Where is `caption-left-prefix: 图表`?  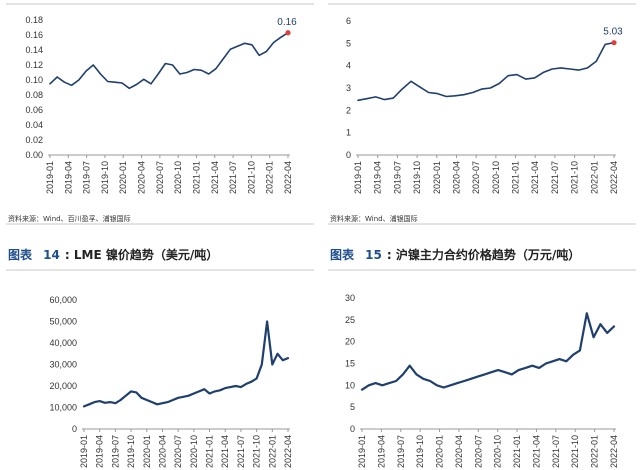 caption-left-prefix: 图表 is located at coordinates (20, 254).